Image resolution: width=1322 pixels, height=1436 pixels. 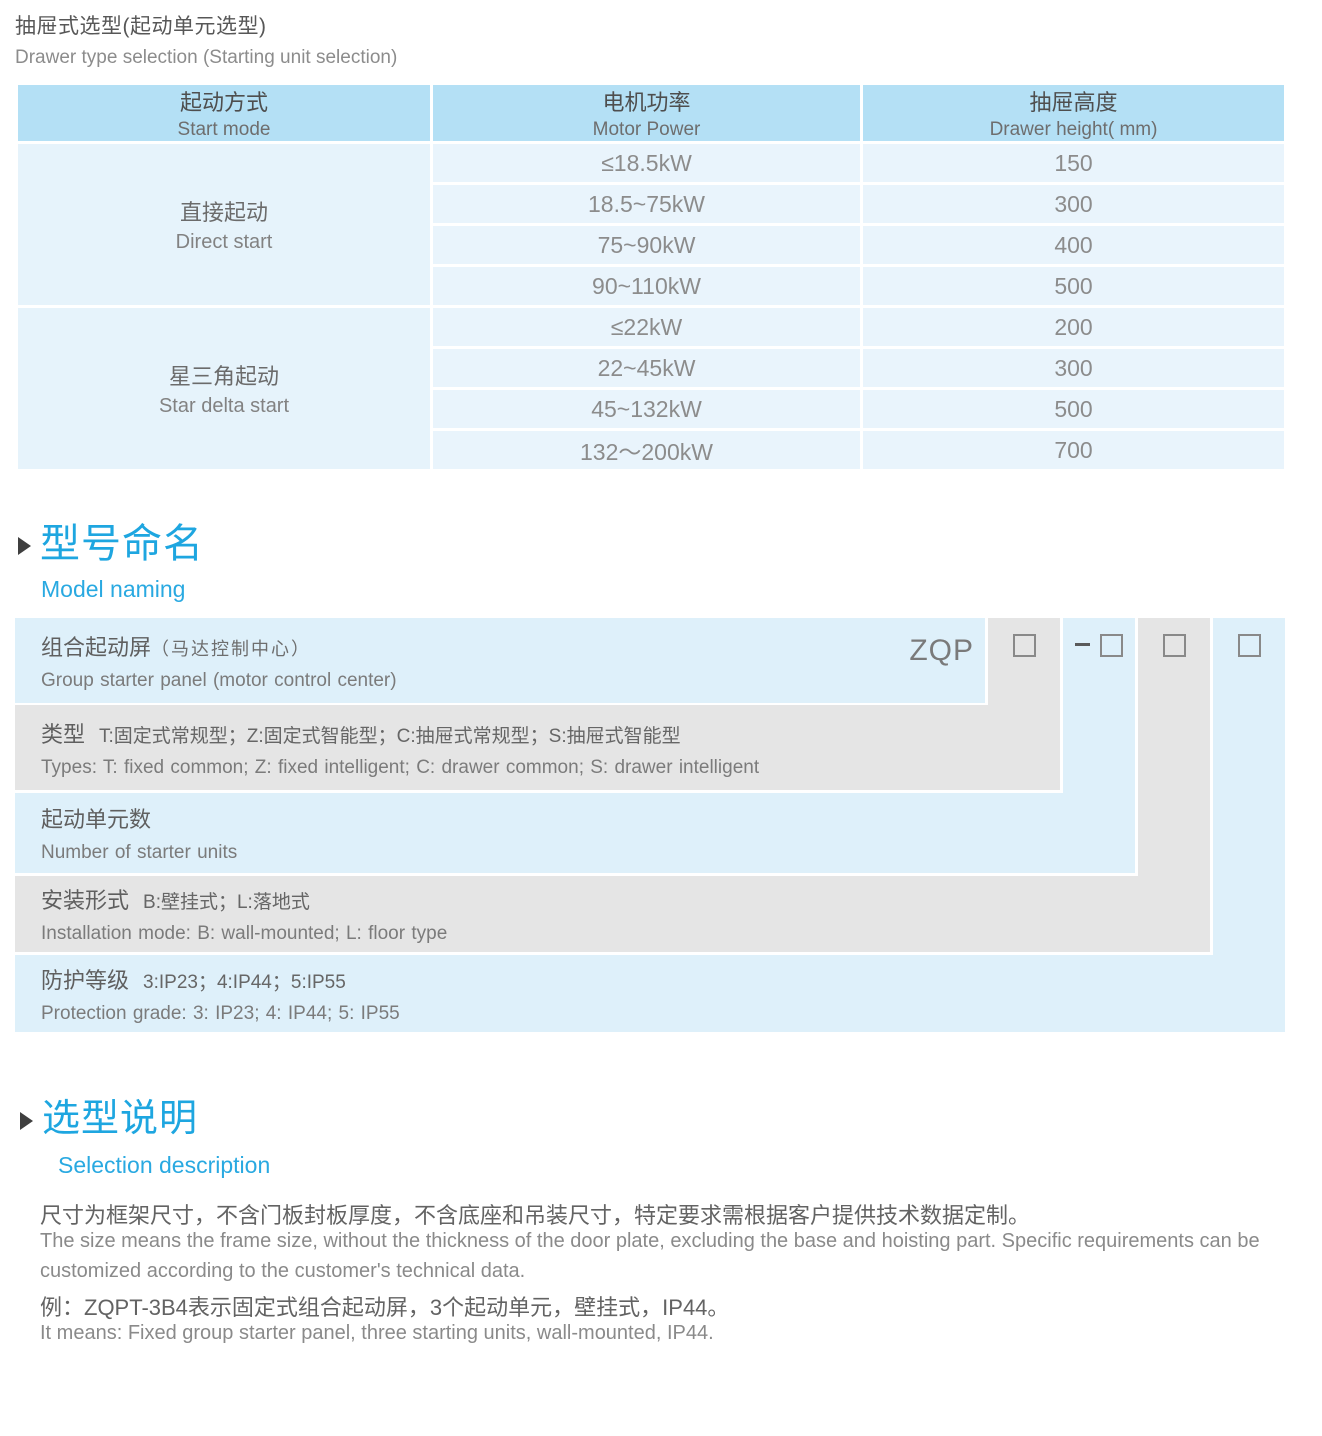 I want to click on table-row: 星三角起动 Star delta start ≤22kW 200, so click(x=651, y=388).